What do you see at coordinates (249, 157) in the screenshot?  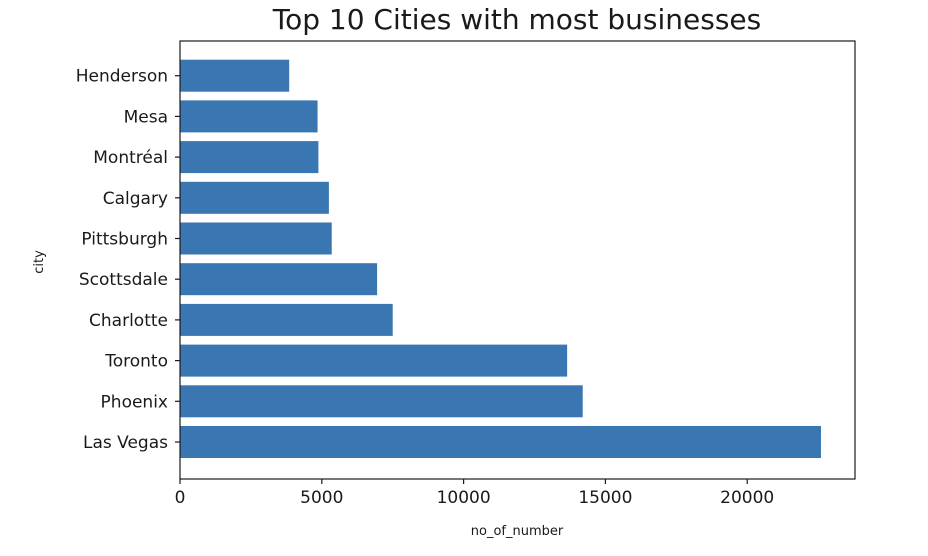 I see `bar-montreal` at bounding box center [249, 157].